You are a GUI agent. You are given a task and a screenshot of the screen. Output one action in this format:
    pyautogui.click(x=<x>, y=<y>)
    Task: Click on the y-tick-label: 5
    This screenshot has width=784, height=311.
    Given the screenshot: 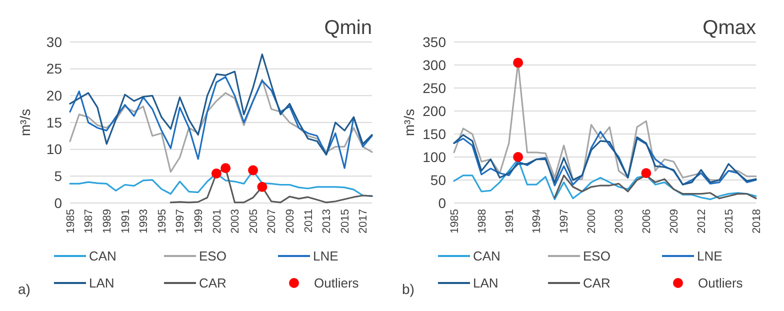 What is the action you would take?
    pyautogui.click(x=58, y=176)
    